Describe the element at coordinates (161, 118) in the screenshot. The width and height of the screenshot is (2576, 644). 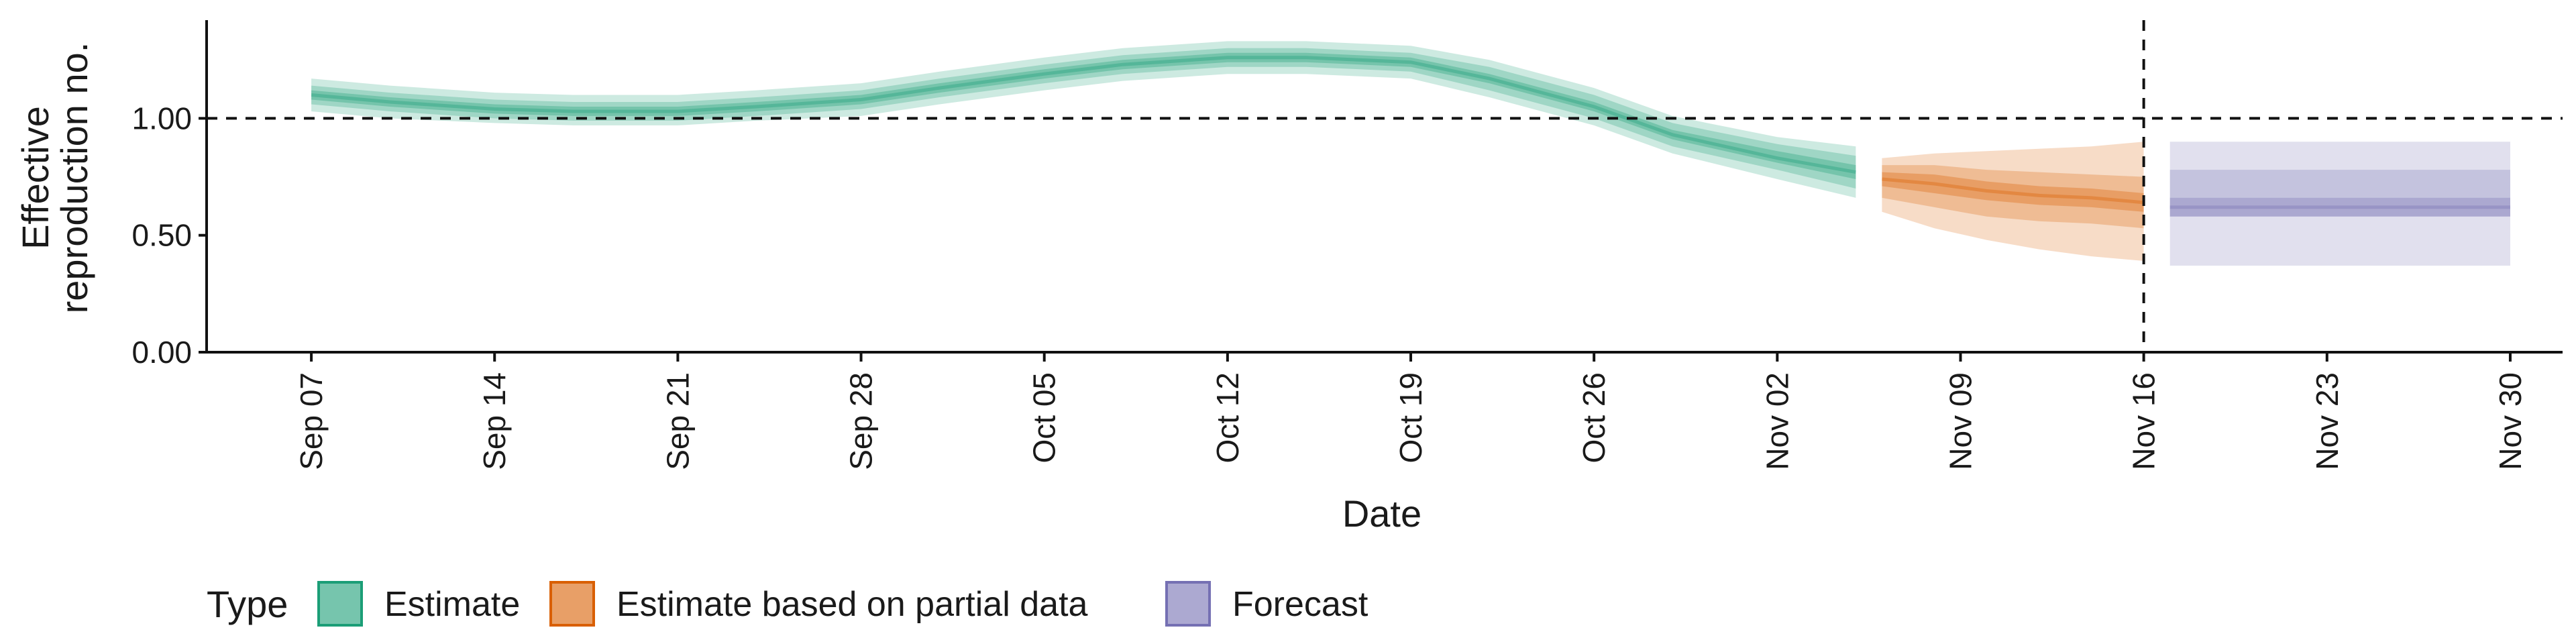
I see `y-tick-label: 1.00` at that location.